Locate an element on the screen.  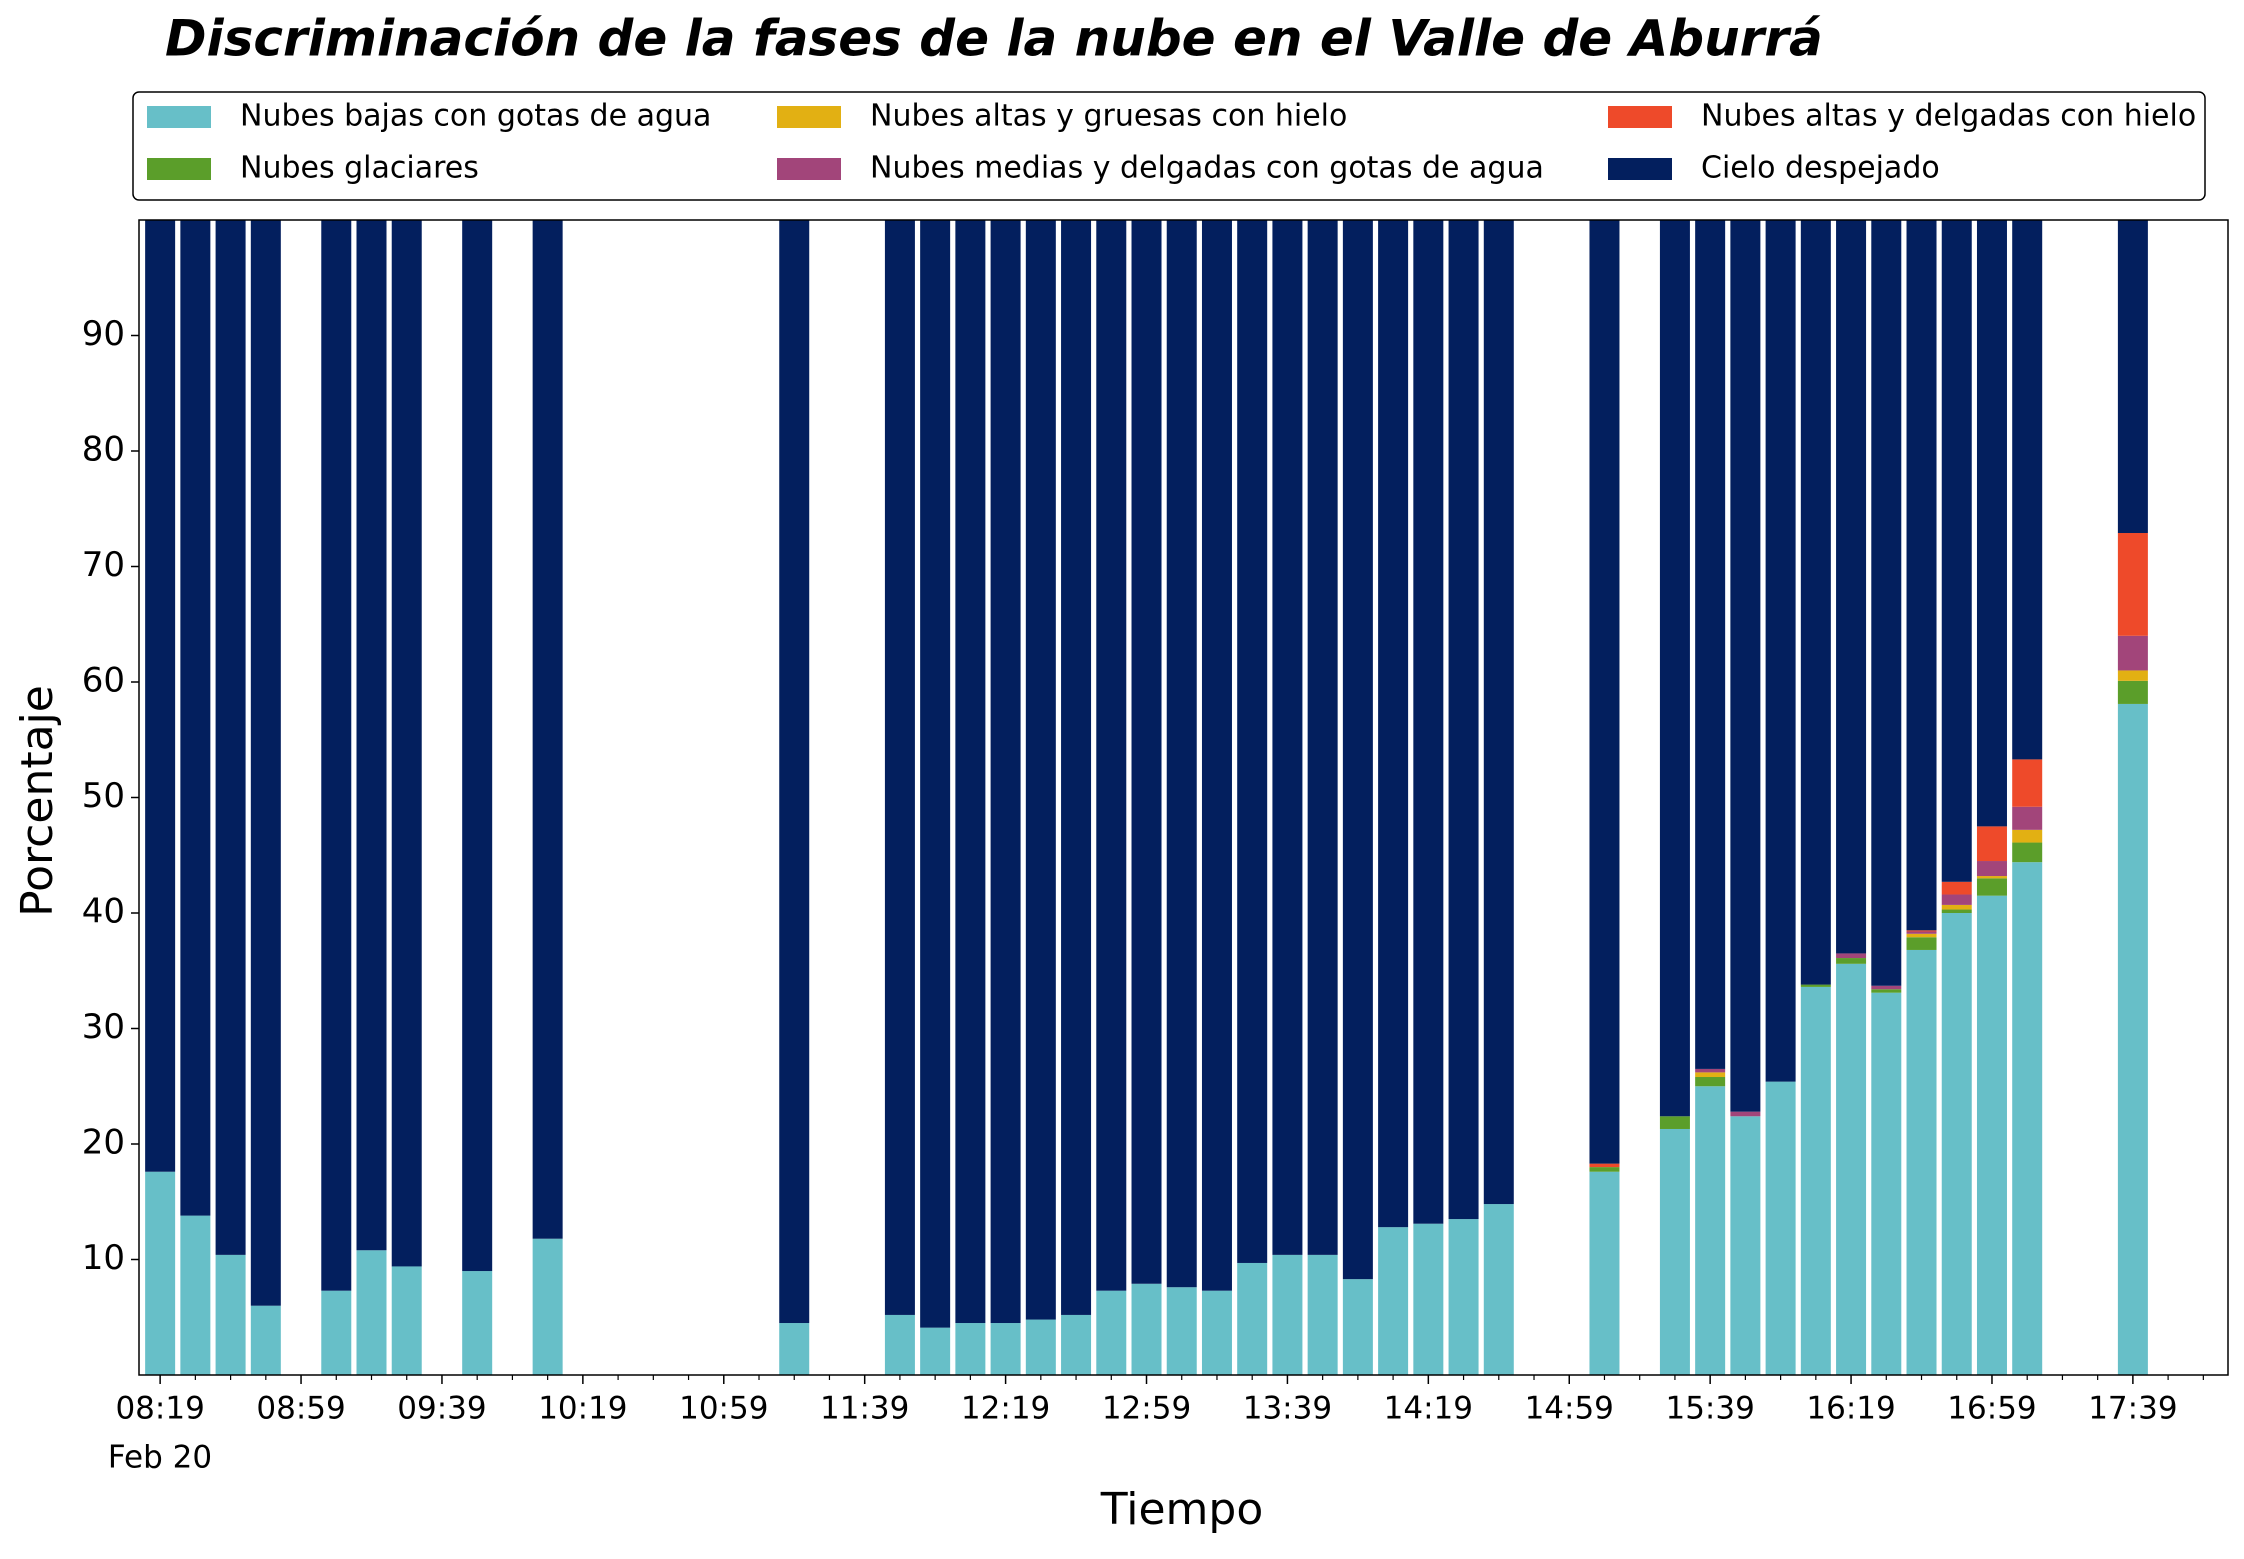
x-tick-label: 13:39 is located at coordinates (1287, 1409).